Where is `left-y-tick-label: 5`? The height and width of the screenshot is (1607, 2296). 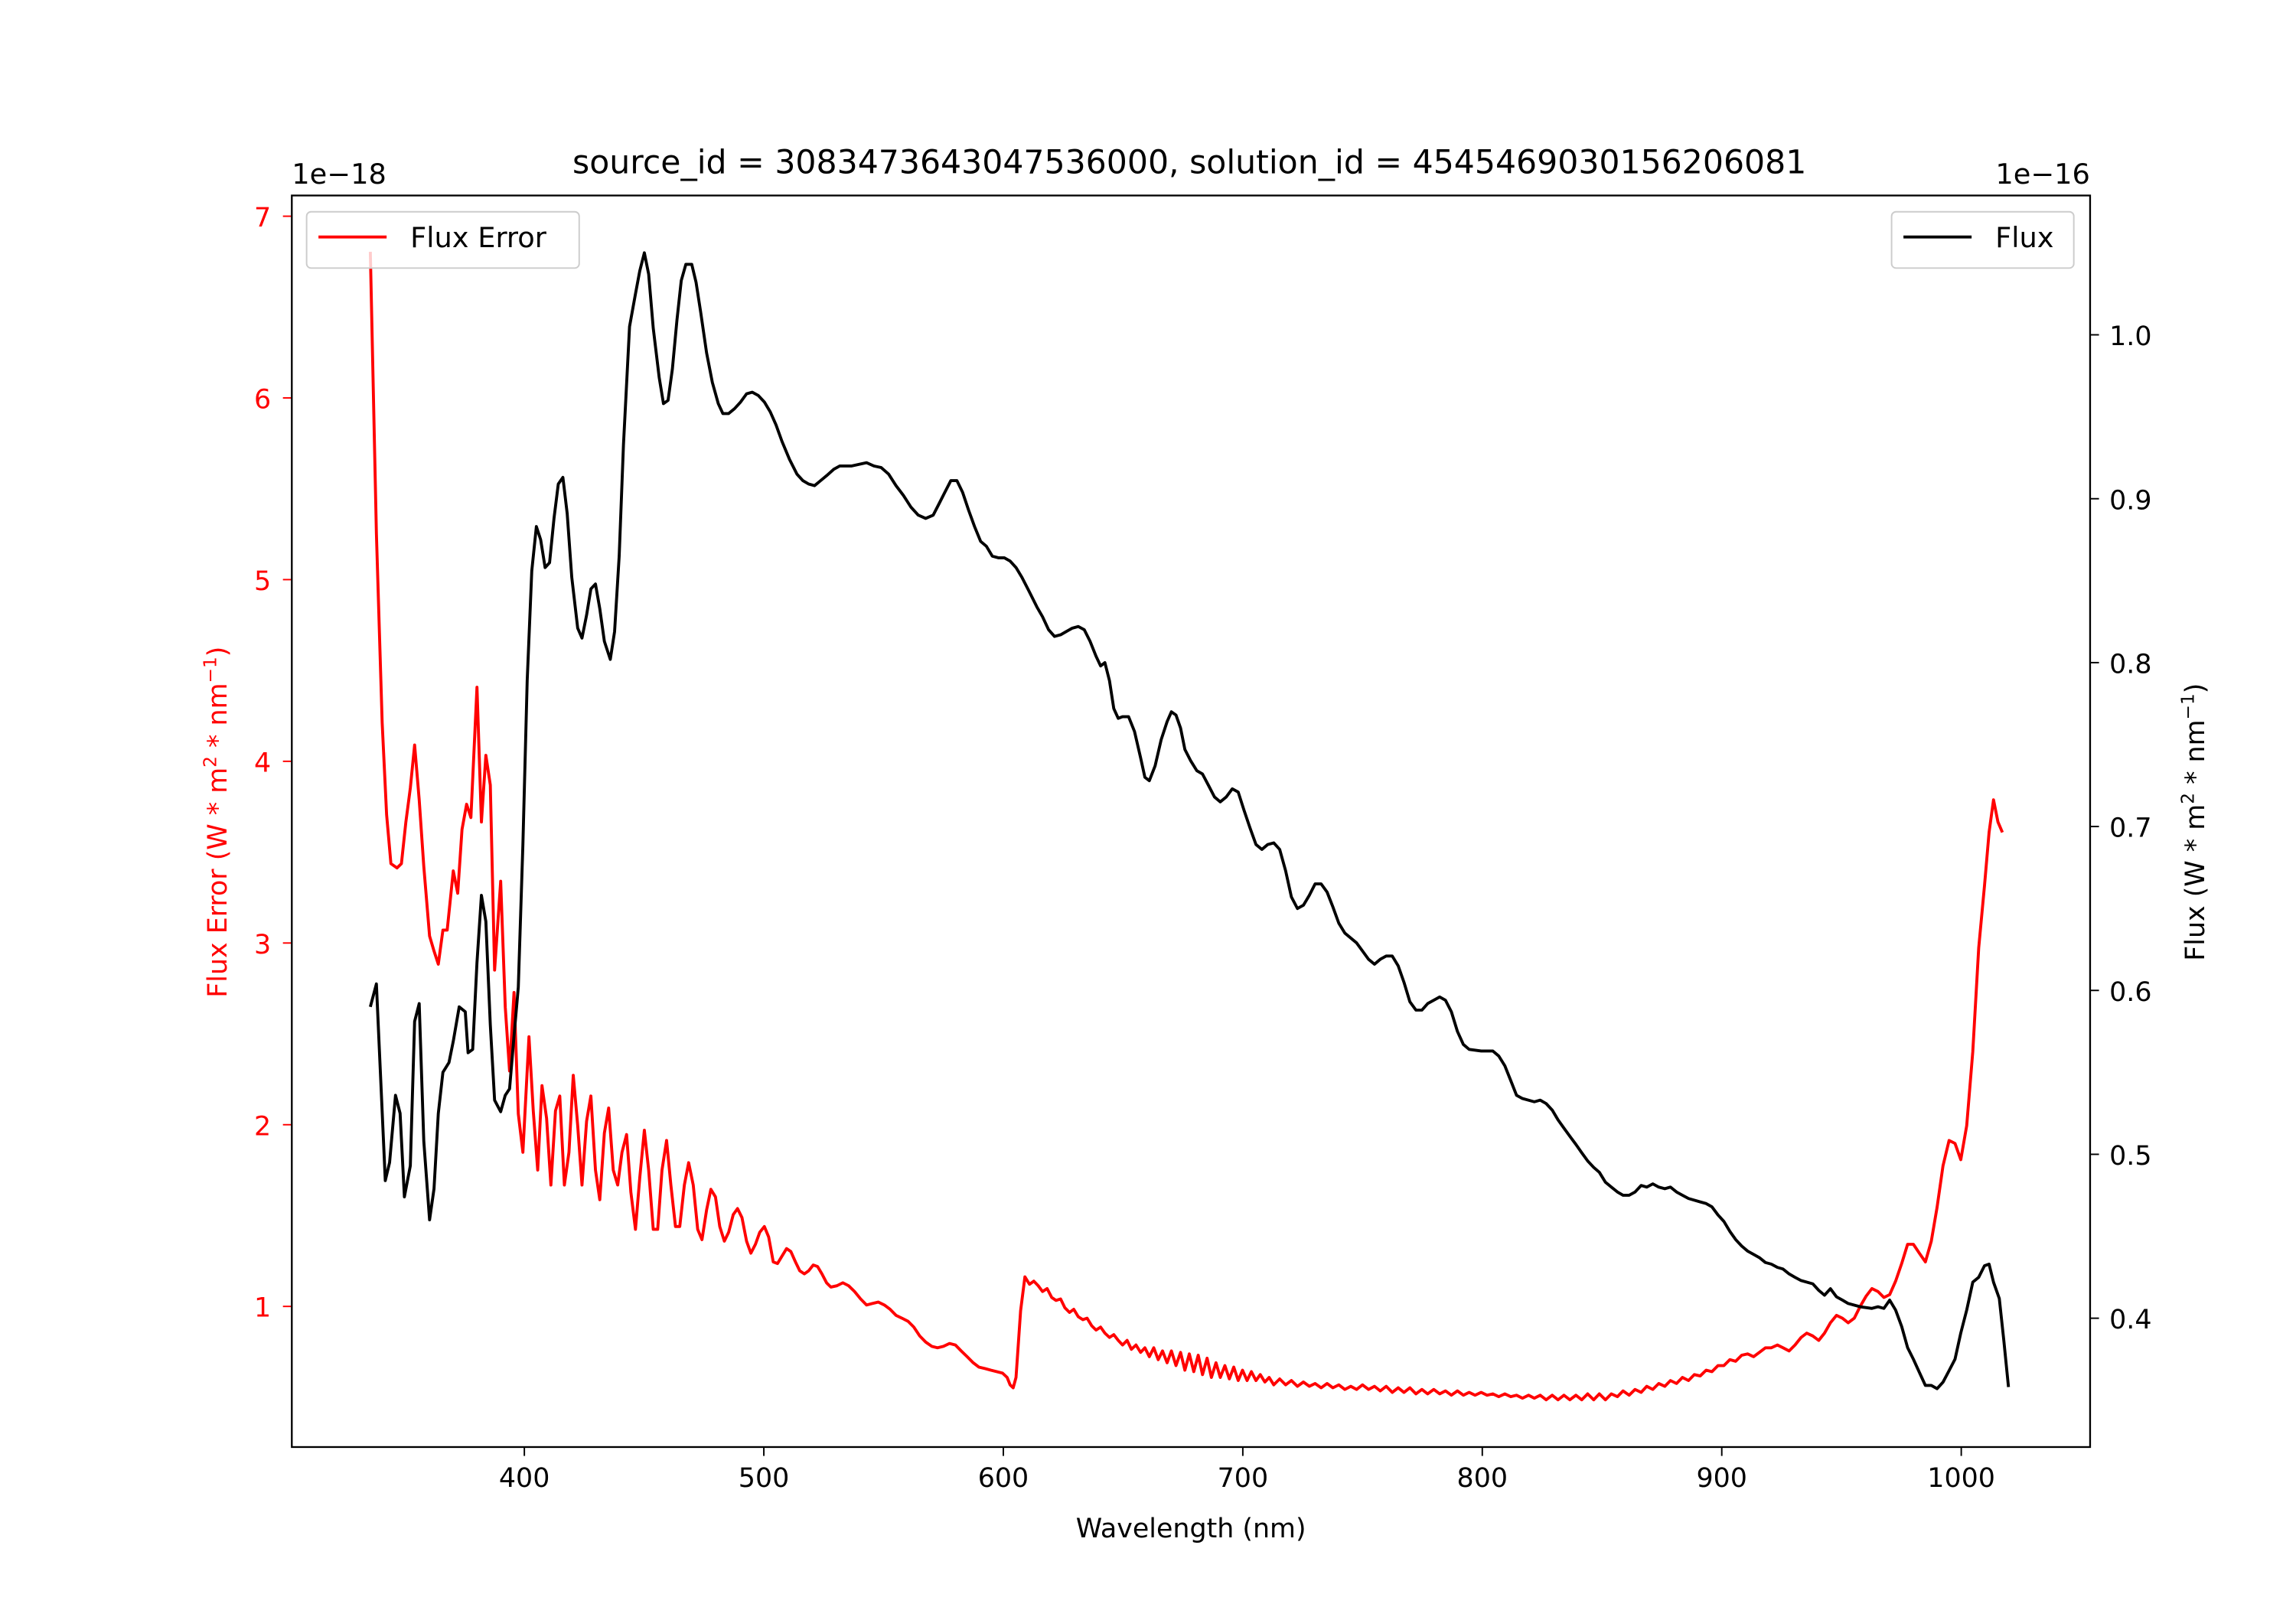 left-y-tick-label: 5 is located at coordinates (262, 581).